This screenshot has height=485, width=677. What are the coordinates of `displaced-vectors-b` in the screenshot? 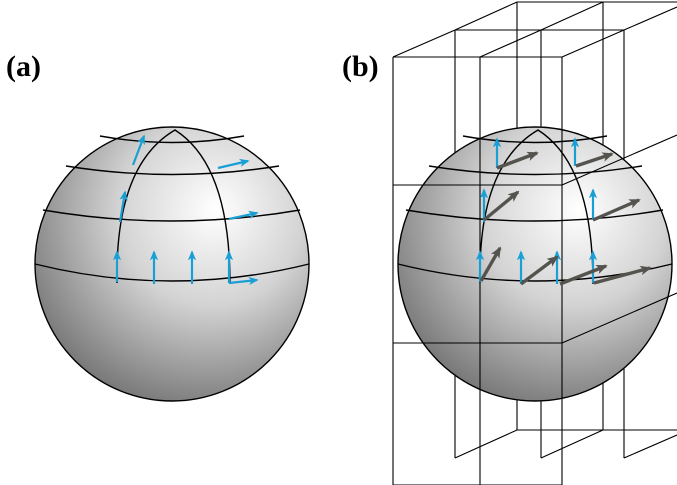 It's located at (565, 218).